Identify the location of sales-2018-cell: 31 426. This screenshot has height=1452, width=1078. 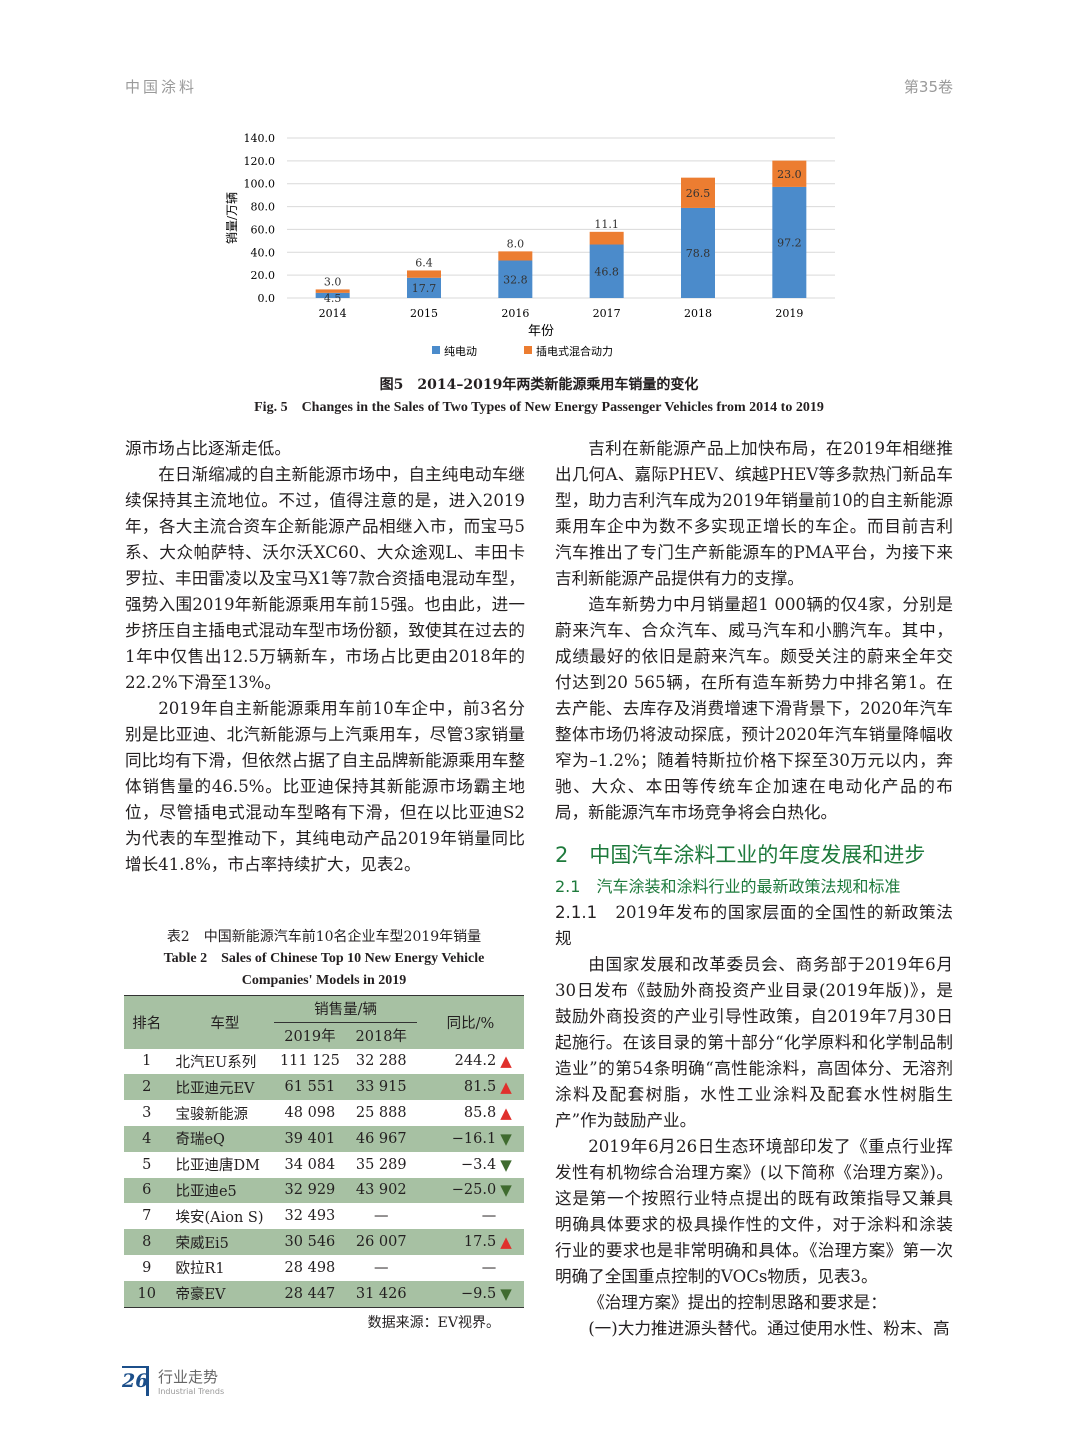
(381, 1294).